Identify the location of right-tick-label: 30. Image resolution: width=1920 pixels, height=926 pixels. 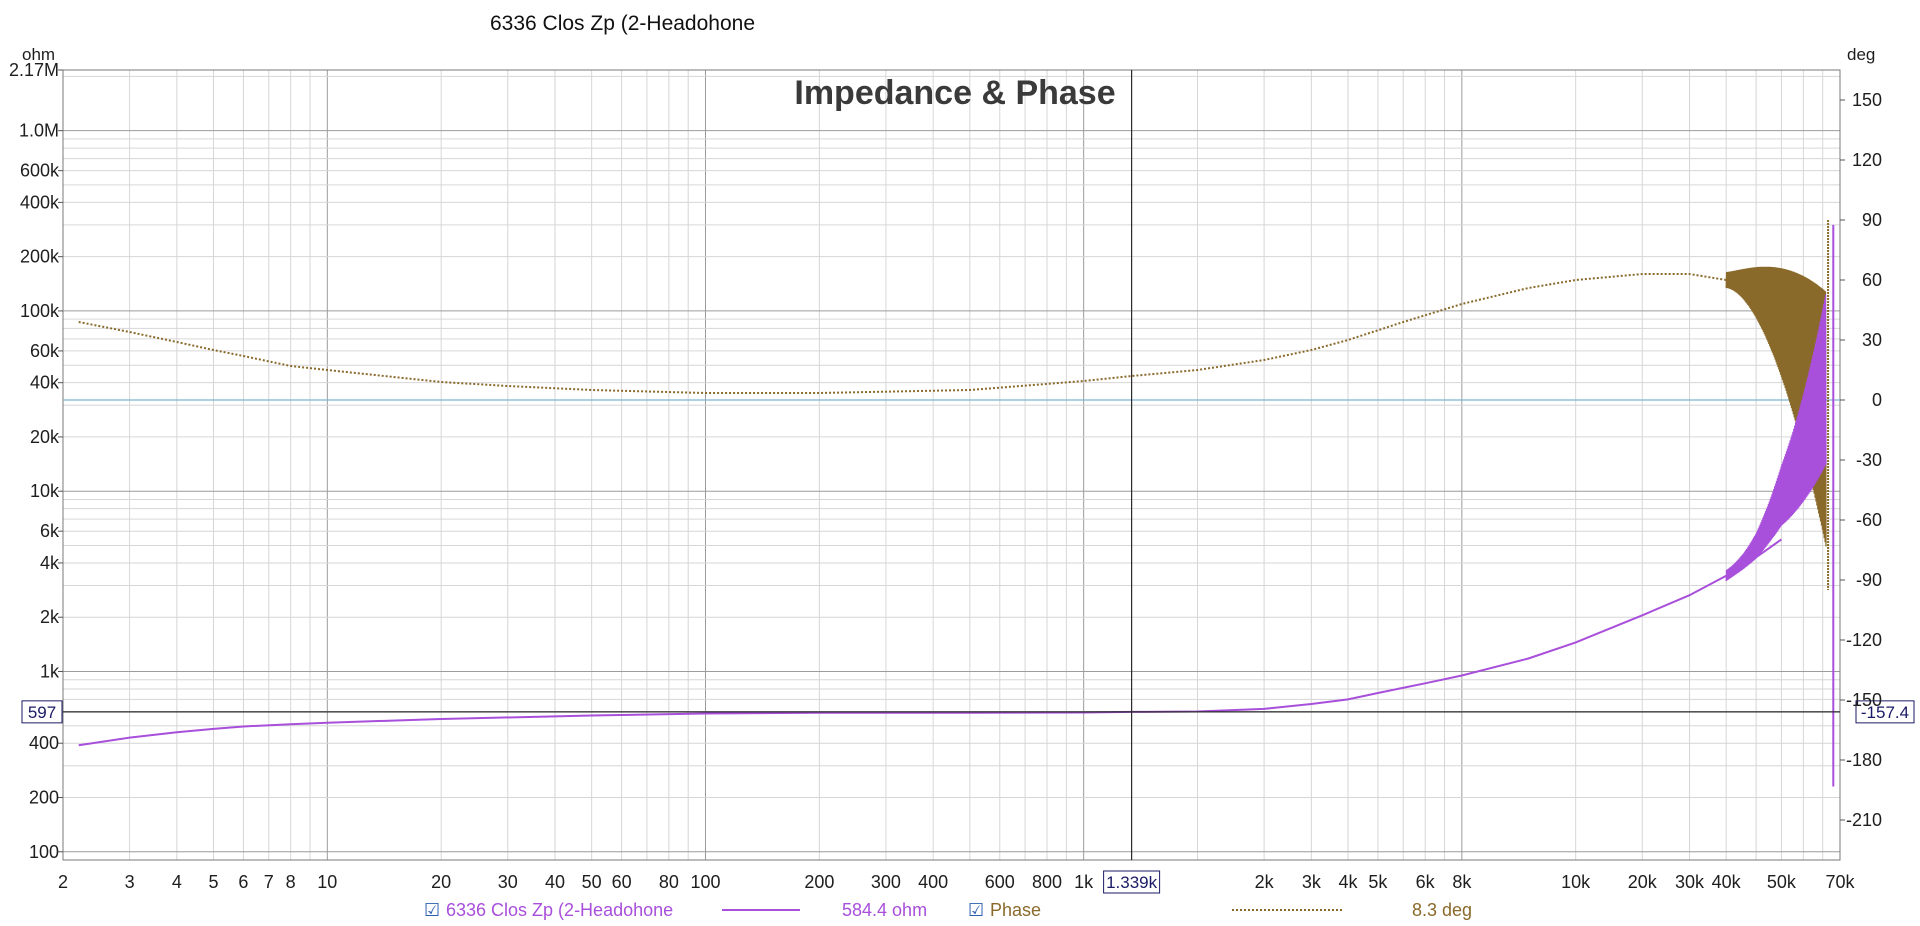
(1872, 340).